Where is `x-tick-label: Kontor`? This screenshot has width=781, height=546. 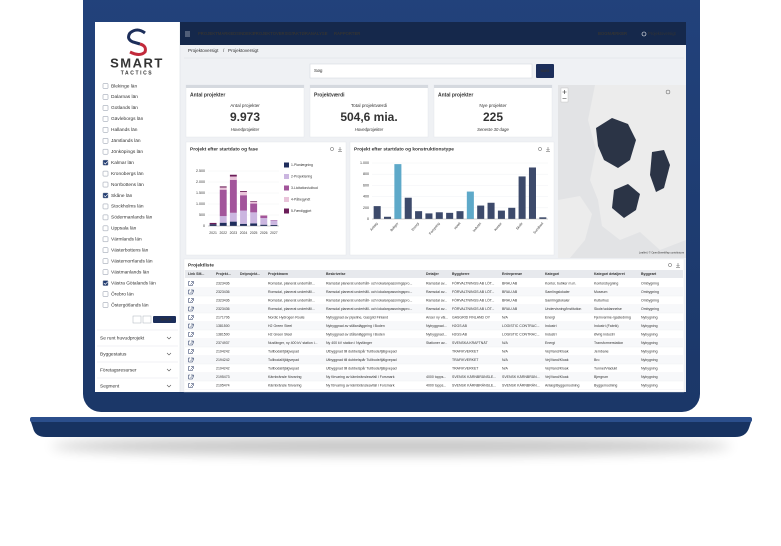 x-tick-label: Kontor is located at coordinates (498, 226).